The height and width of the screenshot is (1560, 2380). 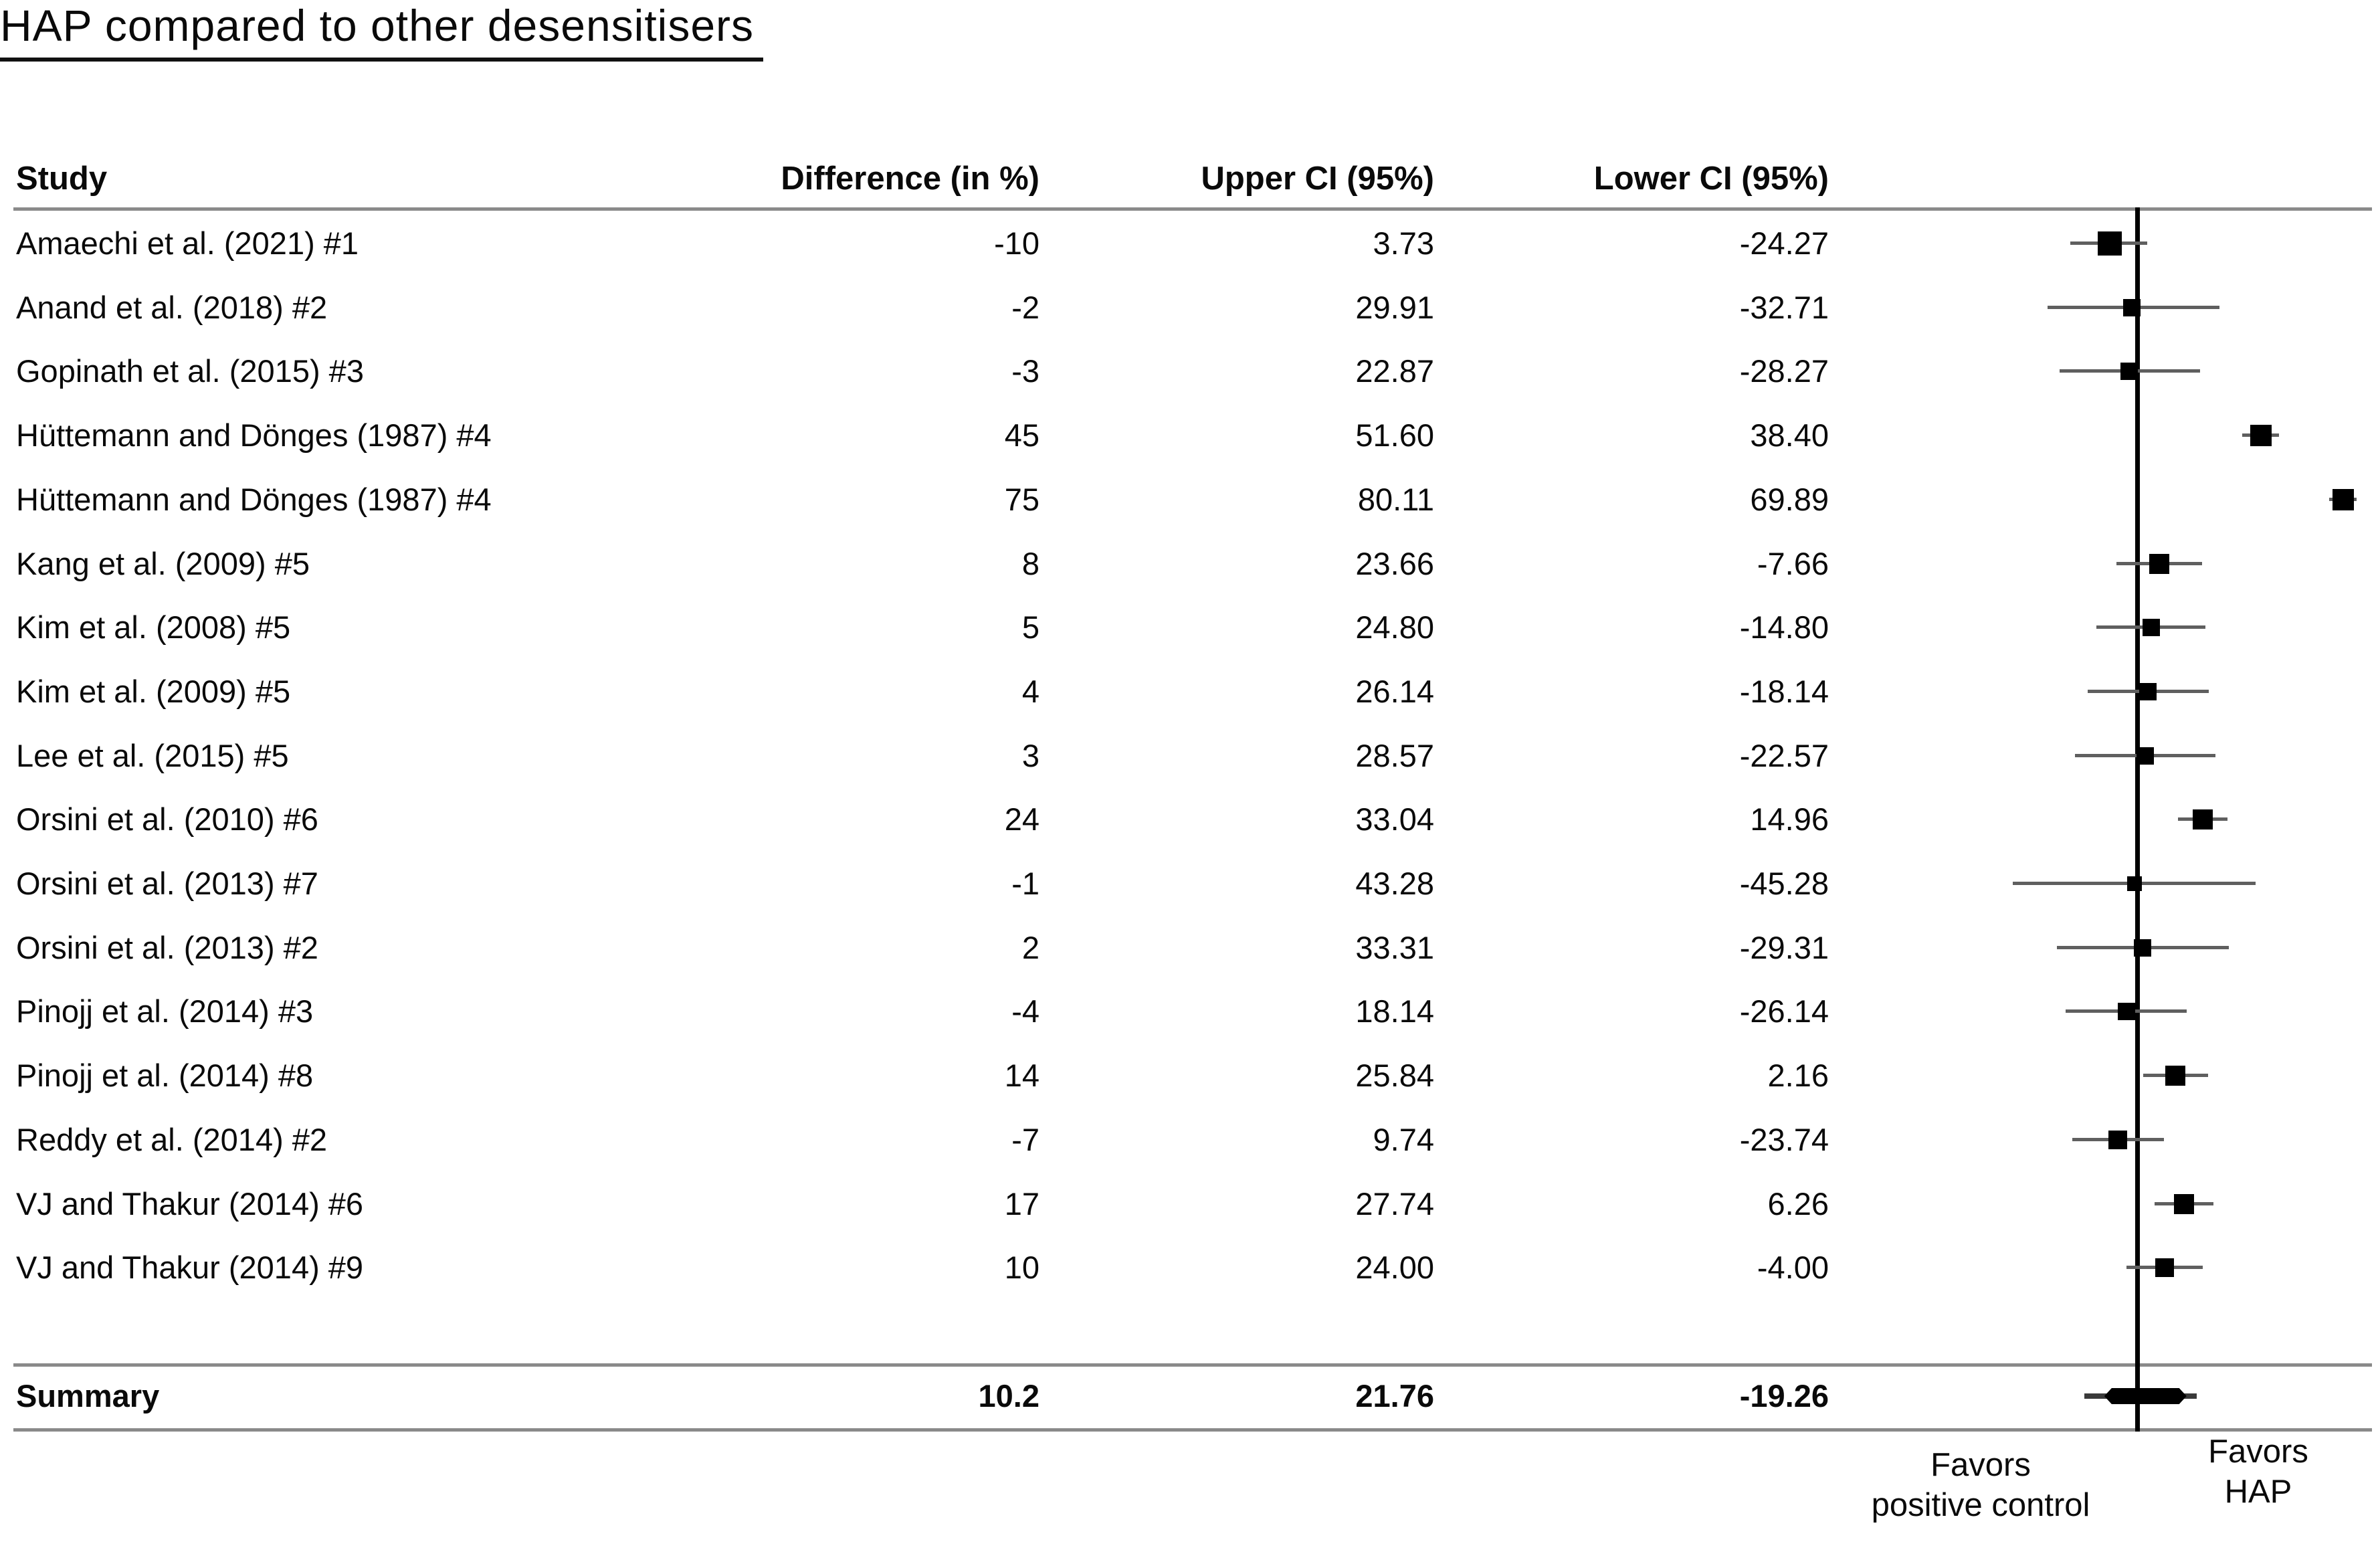 I want to click on summary-difference-value: 10.2, so click(x=1009, y=1395).